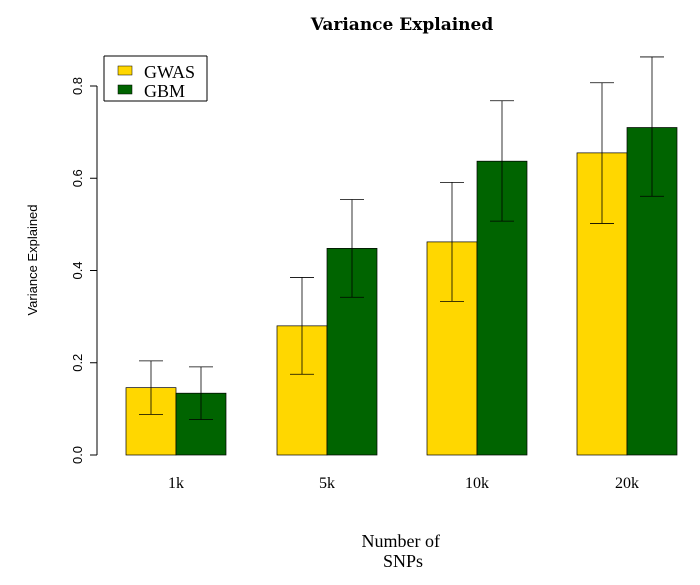  What do you see at coordinates (77, 178) in the screenshot?
I see `y-tick-label: 0.6` at bounding box center [77, 178].